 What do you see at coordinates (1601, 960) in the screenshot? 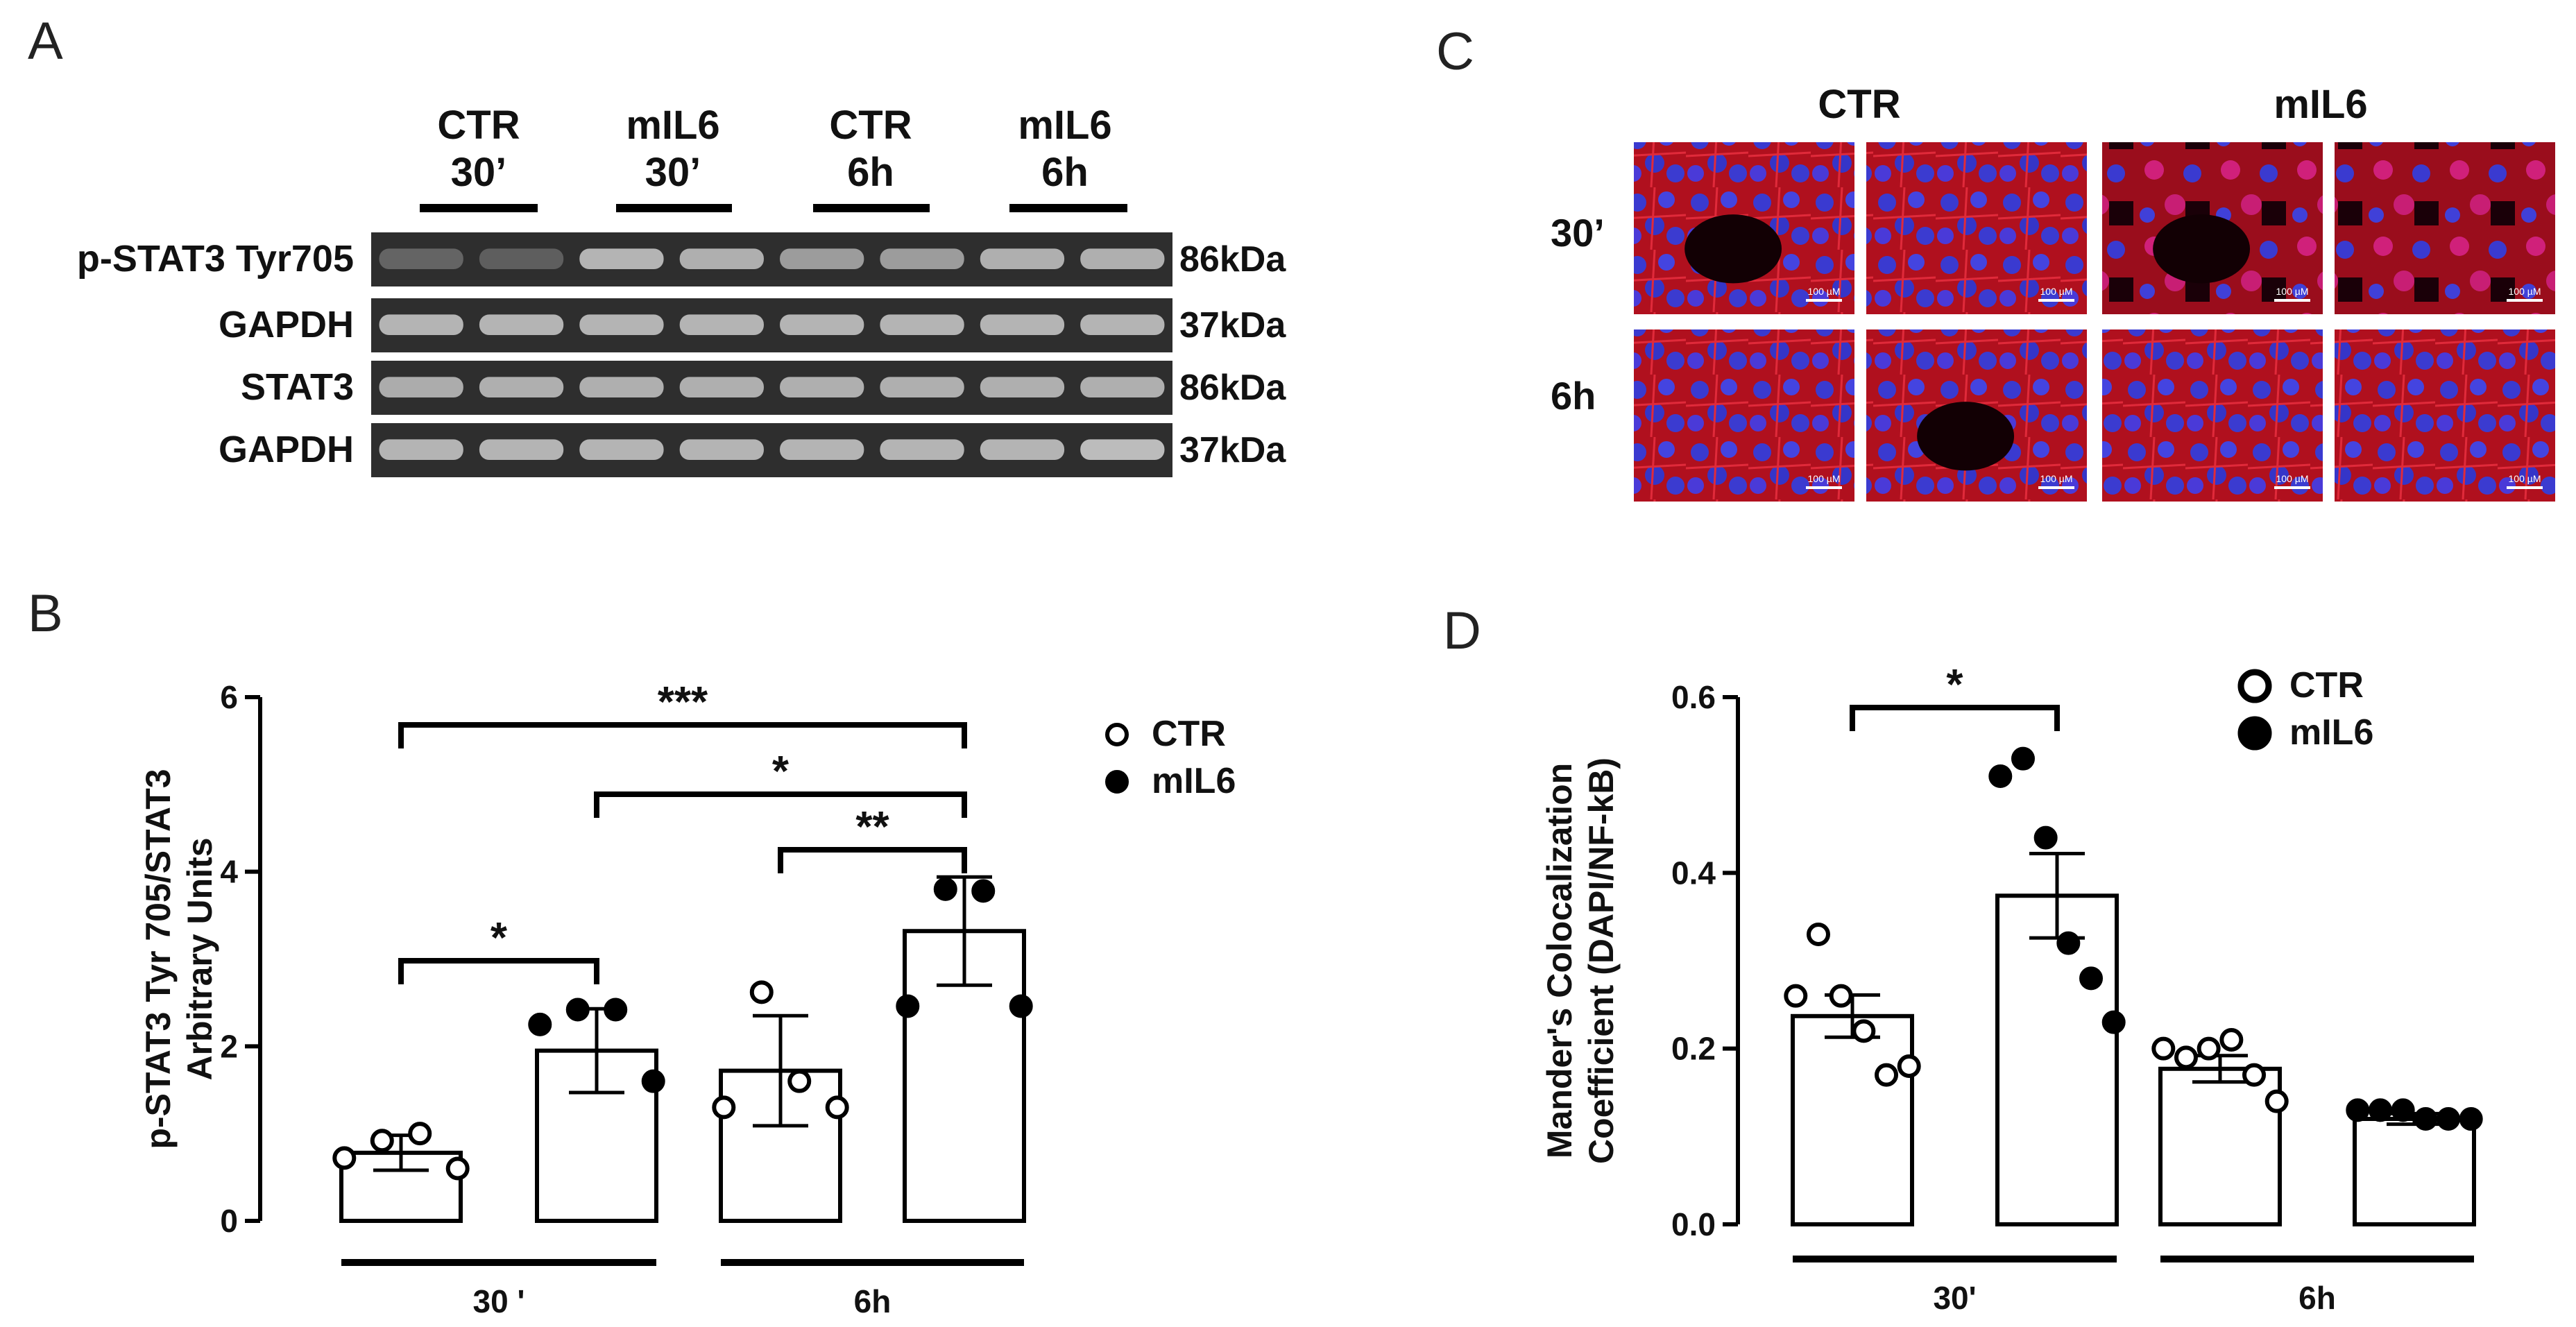
I see `y-axis-label-line2: Coefficient (DAPI/NF-kB)` at bounding box center [1601, 960].